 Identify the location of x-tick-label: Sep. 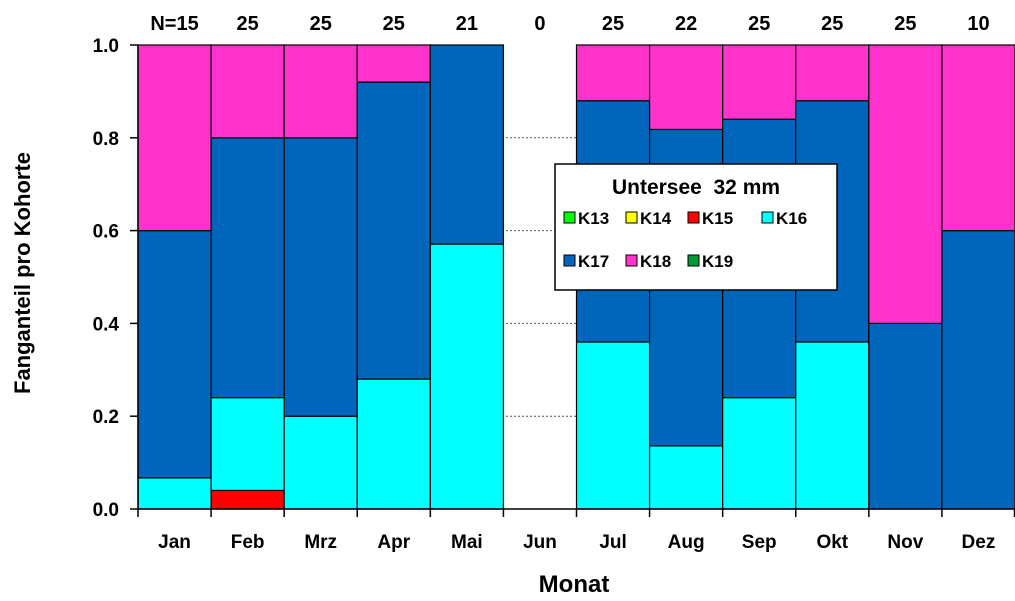
(759, 542).